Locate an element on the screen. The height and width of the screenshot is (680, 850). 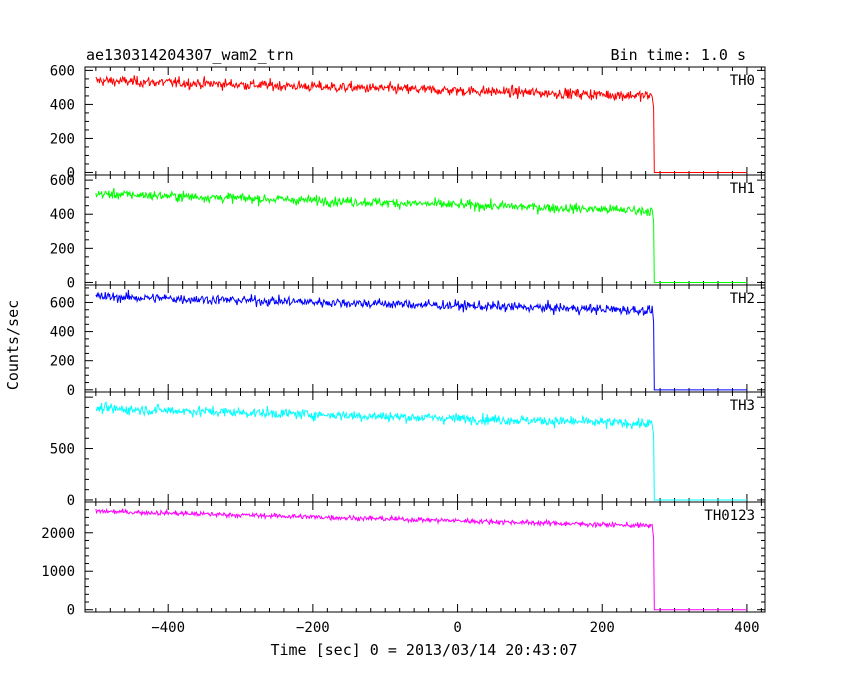
y-axis-label: Counts/sec is located at coordinates (13, 345).